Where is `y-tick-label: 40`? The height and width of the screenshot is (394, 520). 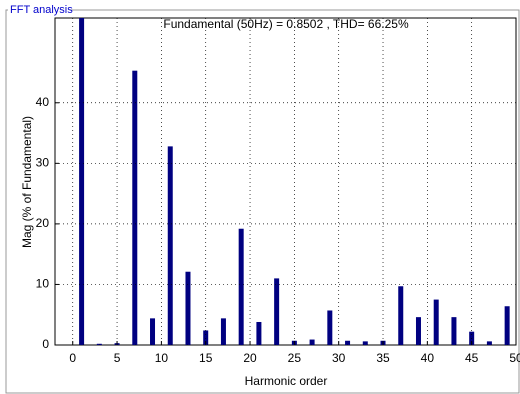
y-tick-label: 40 is located at coordinates (43, 102).